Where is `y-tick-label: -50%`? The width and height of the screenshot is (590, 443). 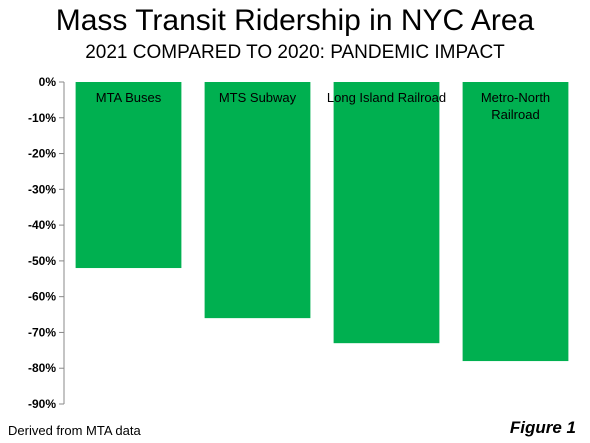 y-tick-label: -50% is located at coordinates (42, 261).